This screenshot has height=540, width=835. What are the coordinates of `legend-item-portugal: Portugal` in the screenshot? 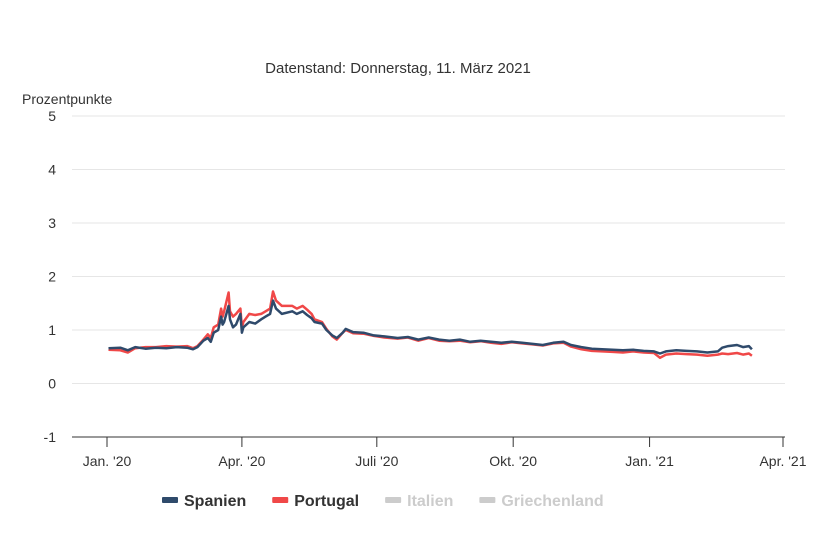 It's located at (315, 501).